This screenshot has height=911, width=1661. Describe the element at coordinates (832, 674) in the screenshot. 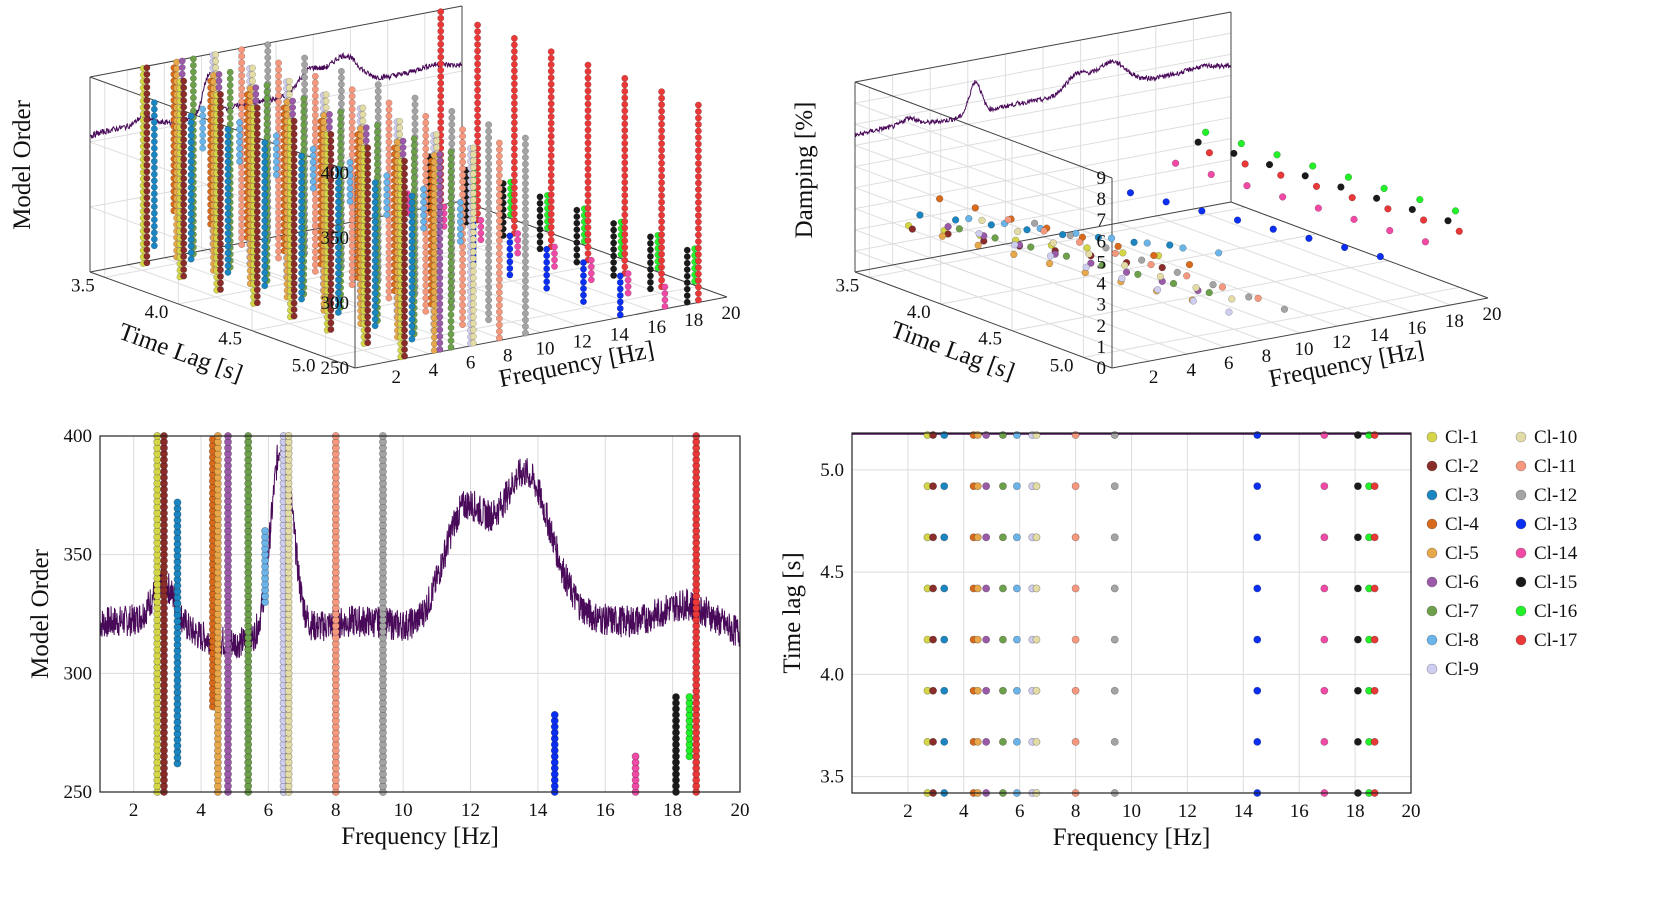

I see `y-tick-label: 4.0` at that location.